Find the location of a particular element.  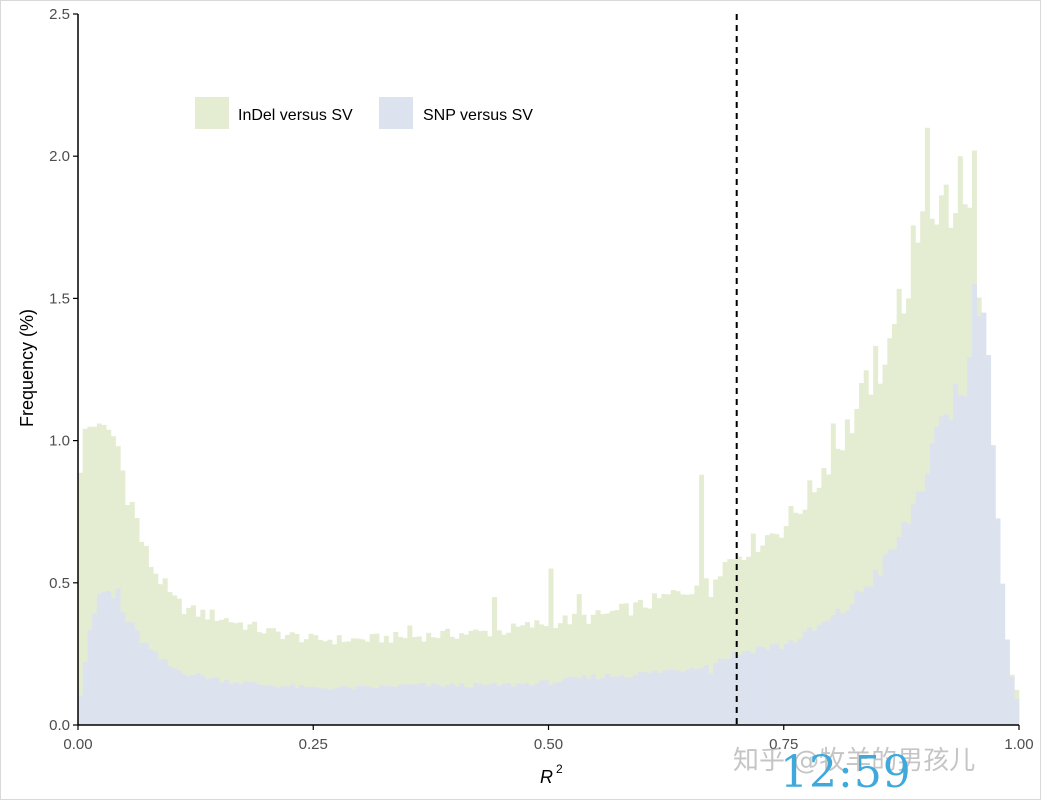

x-tick-label: 0.00 is located at coordinates (77, 744).